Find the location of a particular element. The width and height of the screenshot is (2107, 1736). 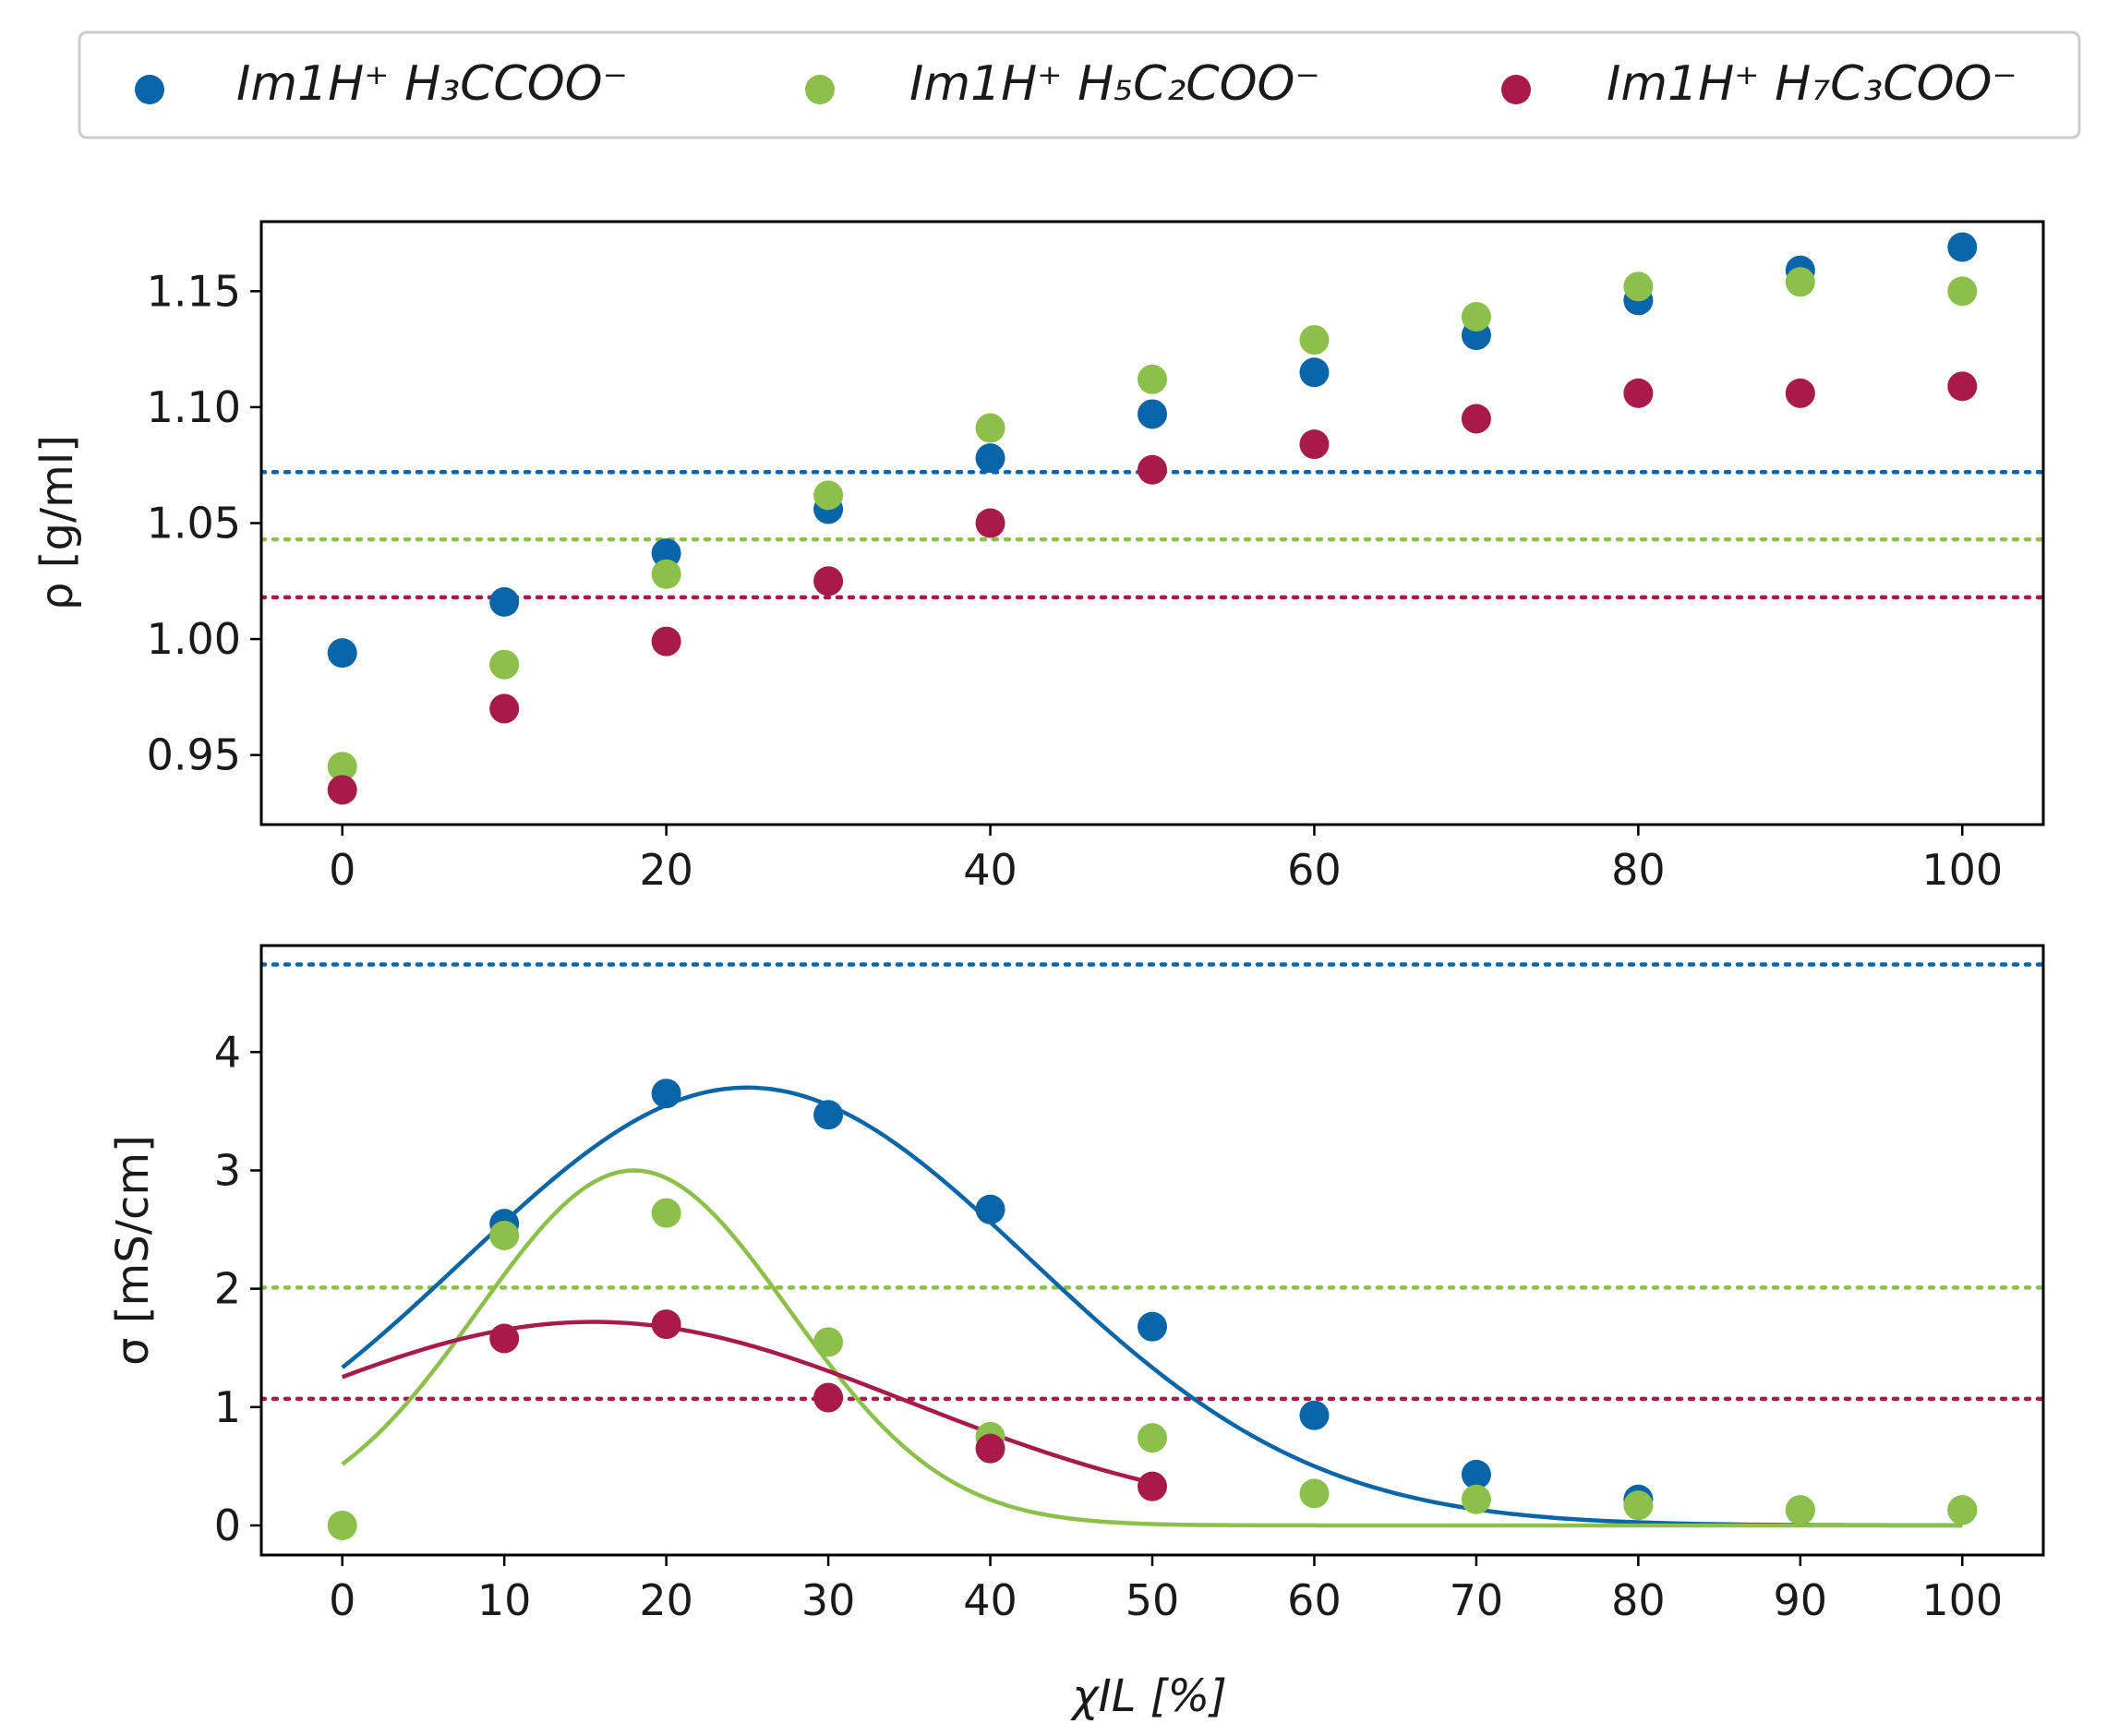

conductivity-point-s0-x30 is located at coordinates (828, 1115).